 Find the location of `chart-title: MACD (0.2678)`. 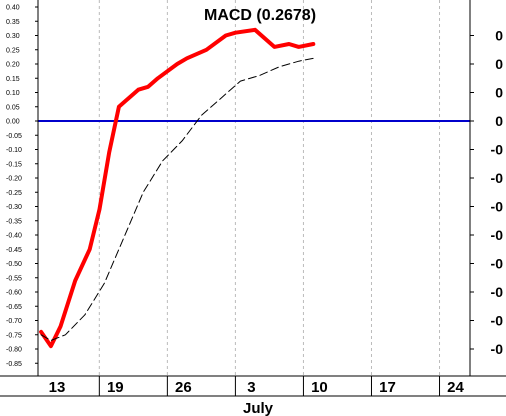

chart-title: MACD (0.2678) is located at coordinates (260, 15).